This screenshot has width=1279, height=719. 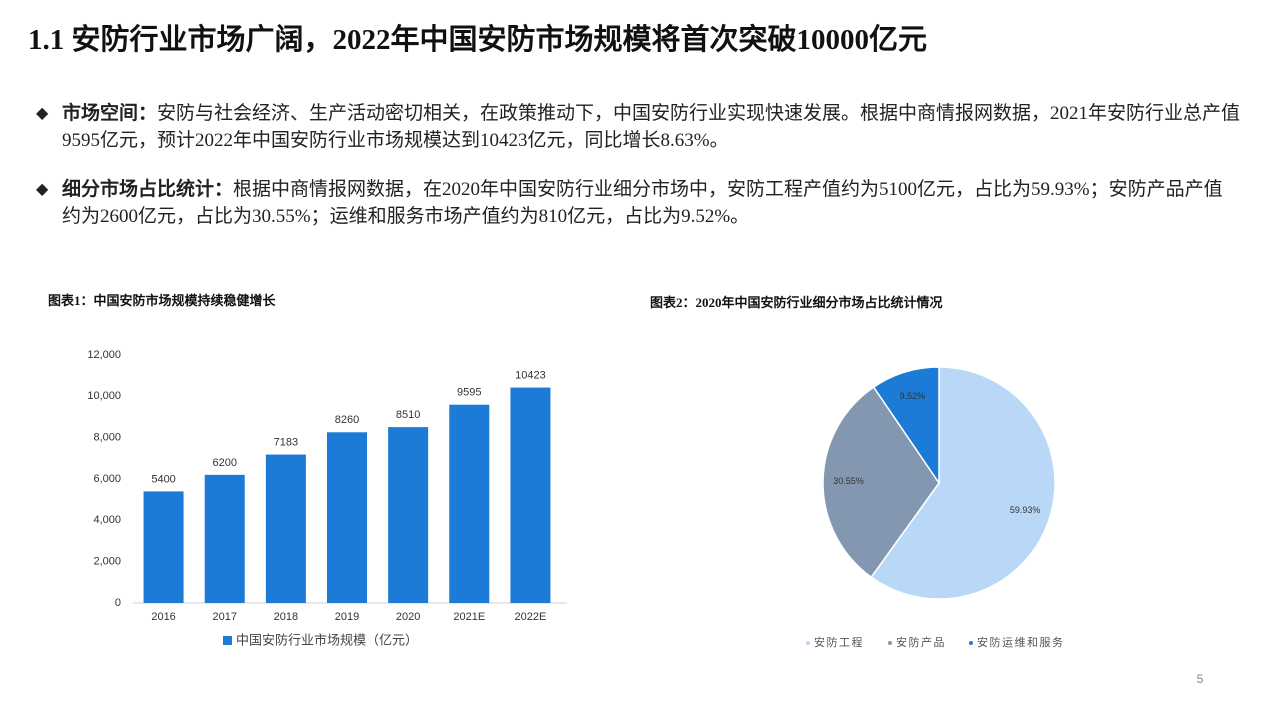 I want to click on y-tick-label: 10,000, so click(x=104, y=396).